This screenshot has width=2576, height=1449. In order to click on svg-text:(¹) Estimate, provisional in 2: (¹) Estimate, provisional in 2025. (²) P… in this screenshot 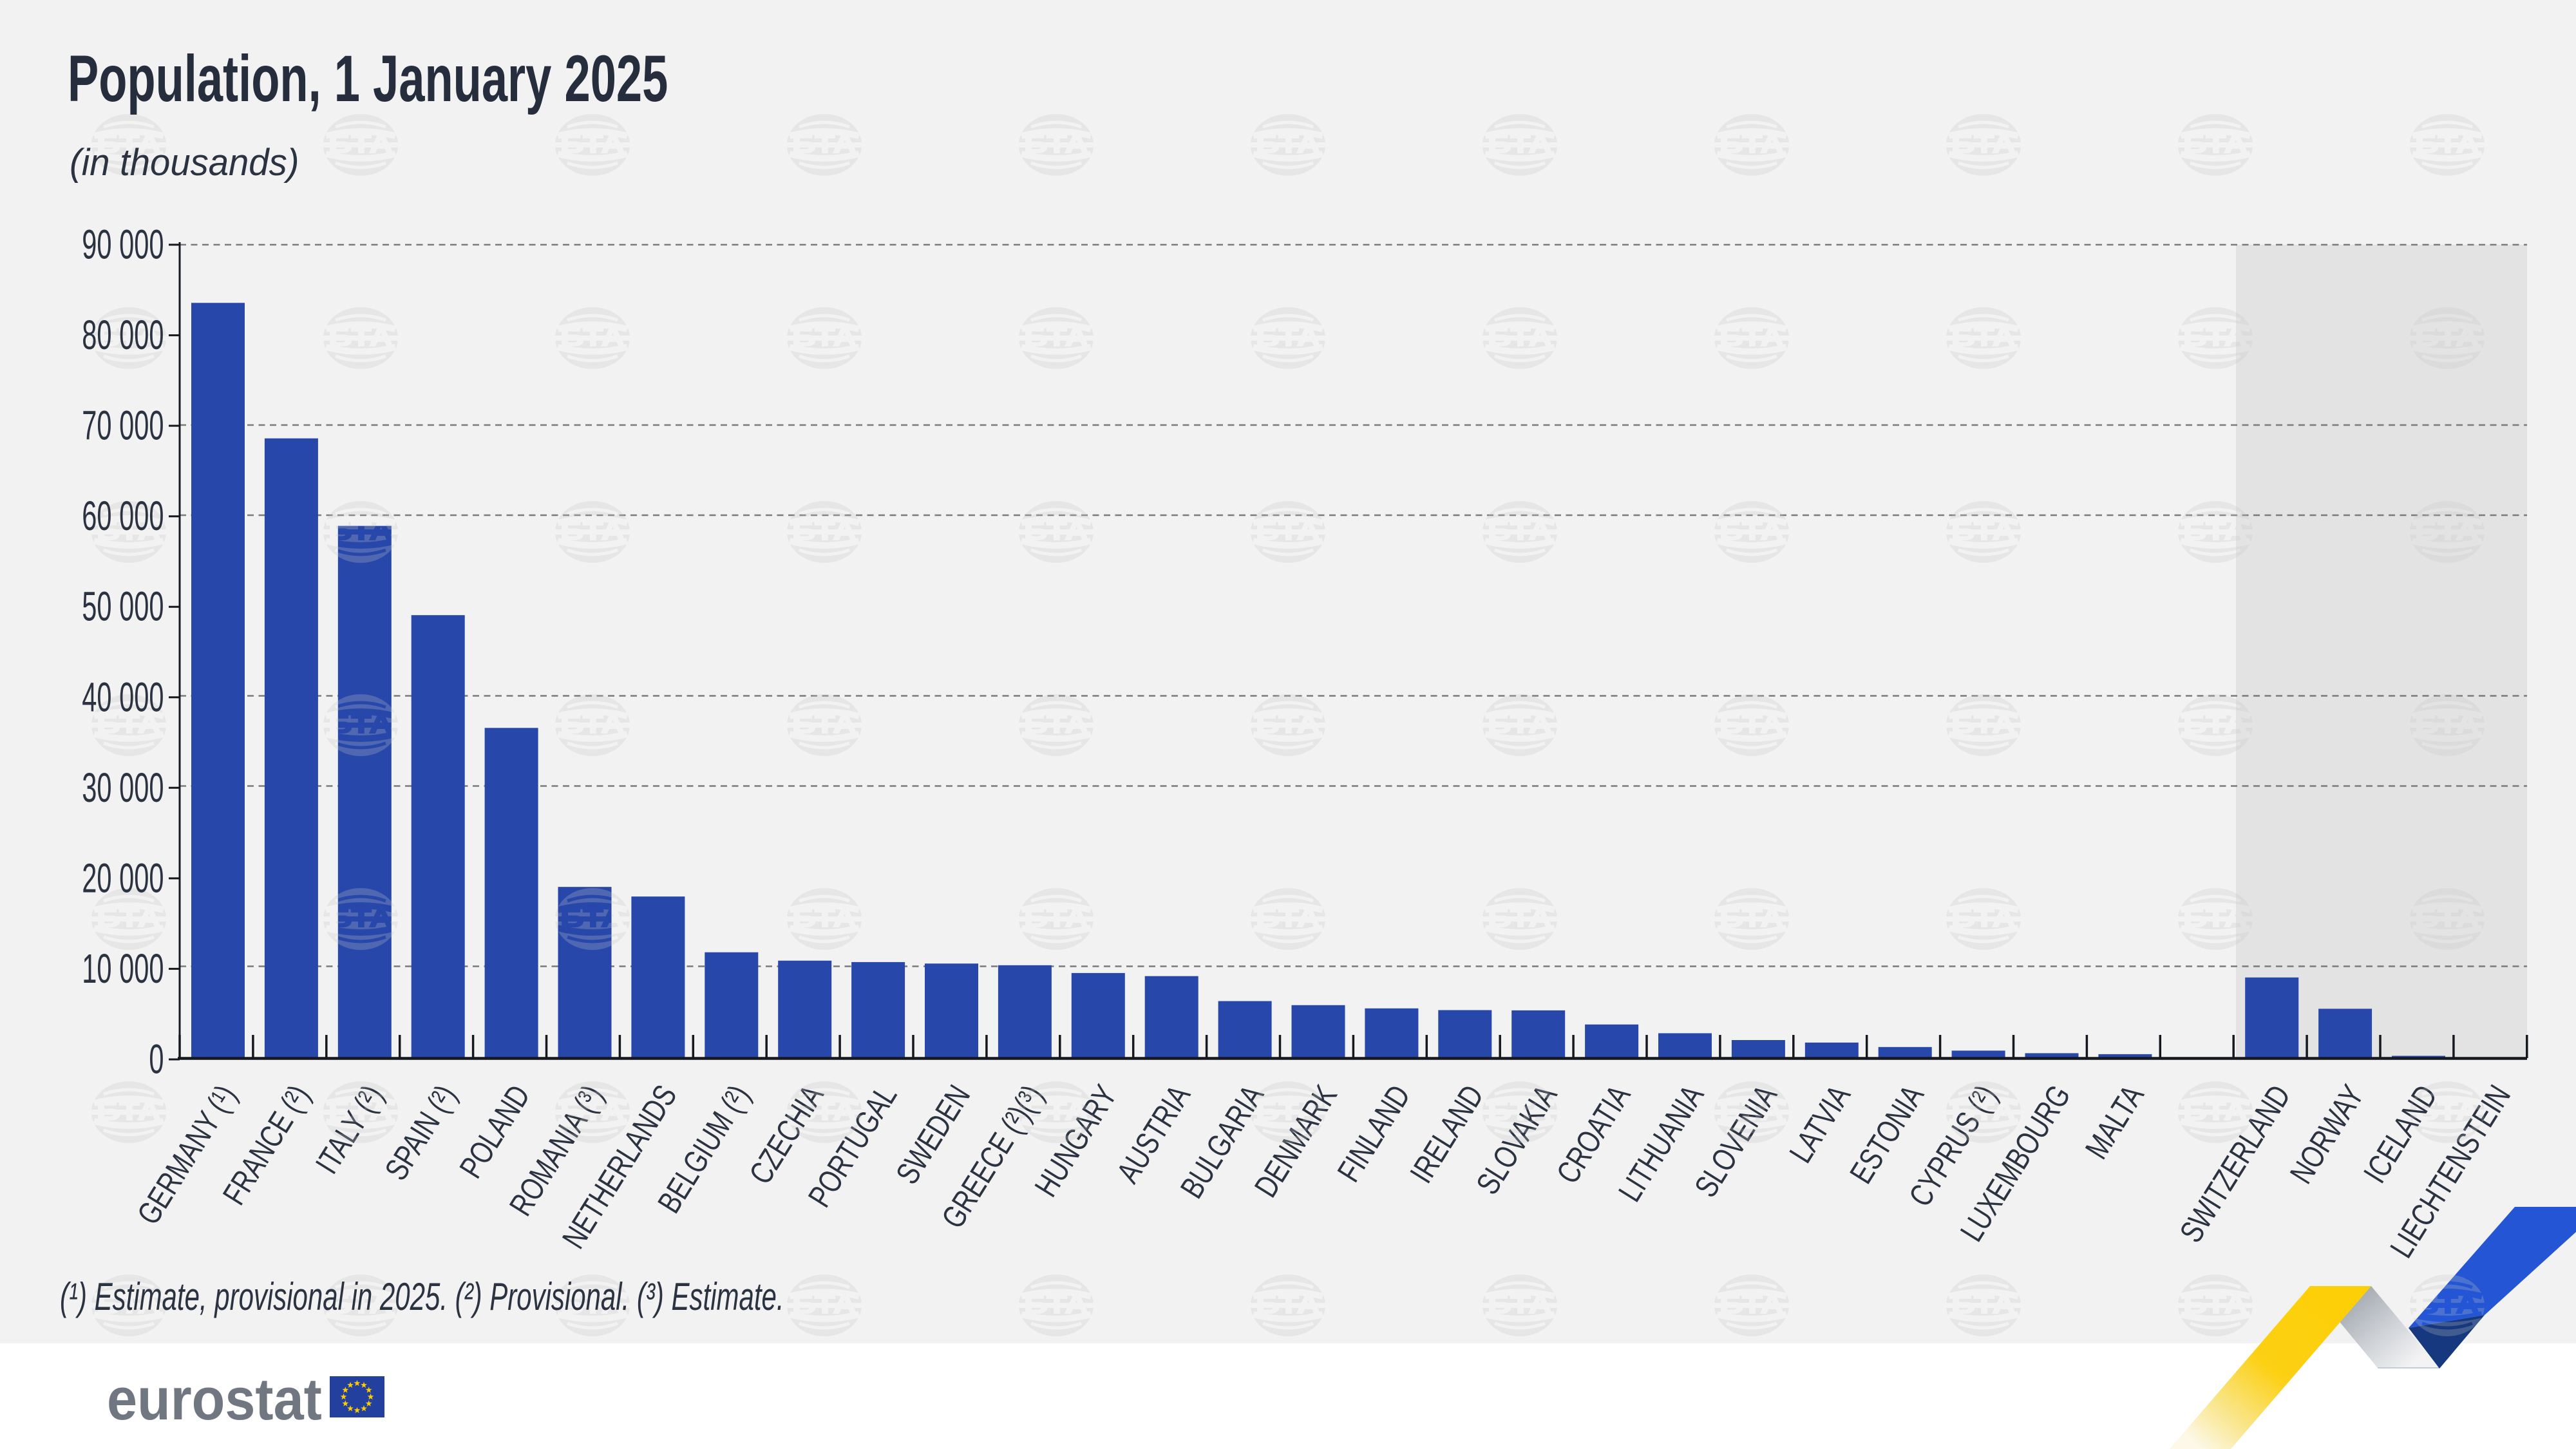, I will do `click(422, 1296)`.